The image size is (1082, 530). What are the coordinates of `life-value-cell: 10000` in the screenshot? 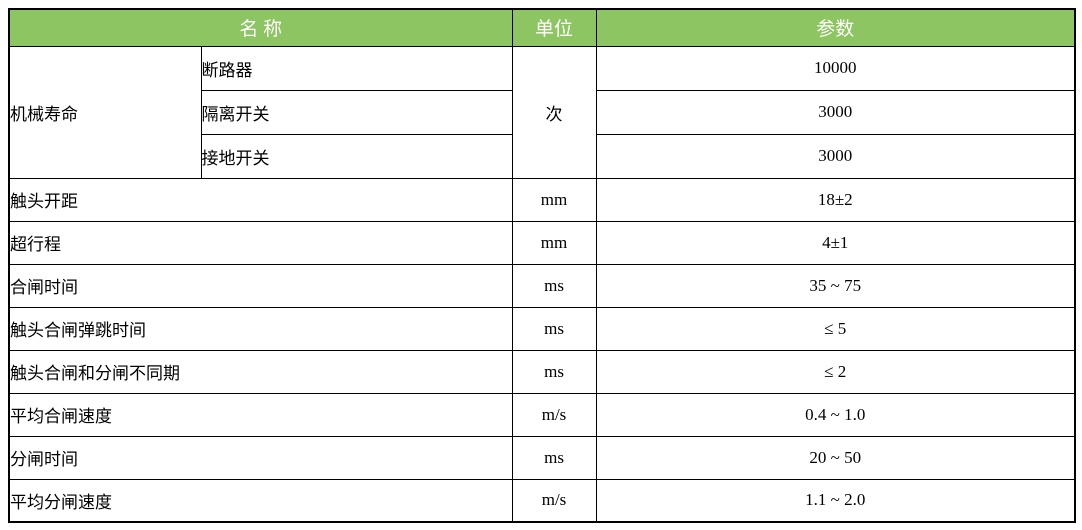 It's located at (835, 68).